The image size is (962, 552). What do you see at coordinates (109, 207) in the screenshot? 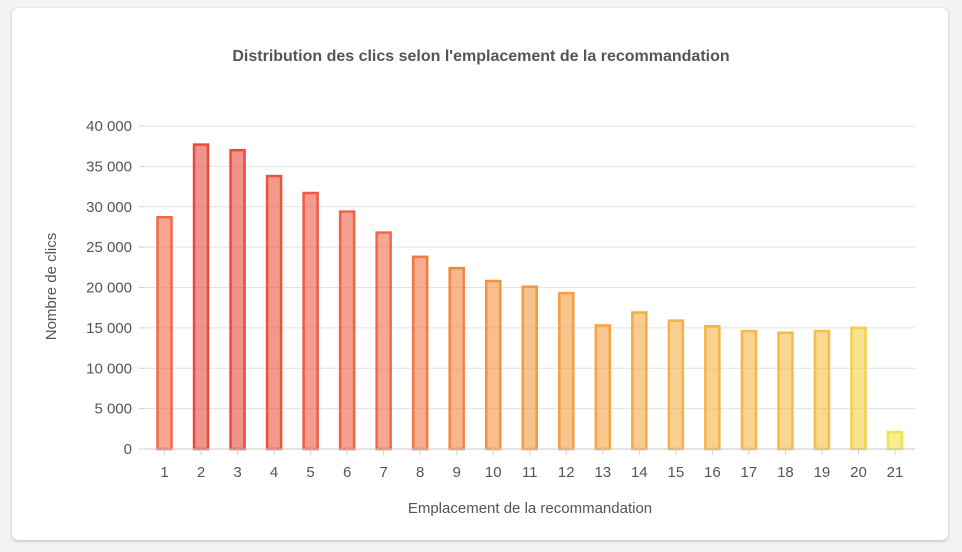
I see `y-tick-label: 30 000` at bounding box center [109, 207].